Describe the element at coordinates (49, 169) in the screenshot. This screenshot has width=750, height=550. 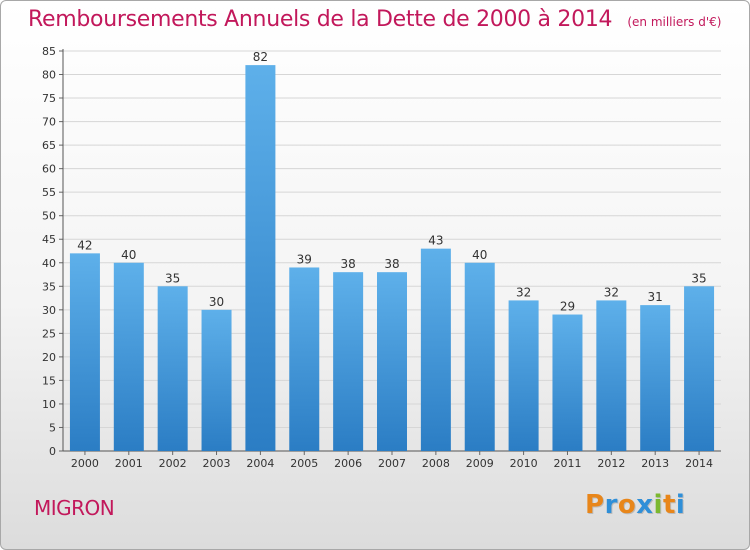
I see `y-tick-label: 60` at that location.